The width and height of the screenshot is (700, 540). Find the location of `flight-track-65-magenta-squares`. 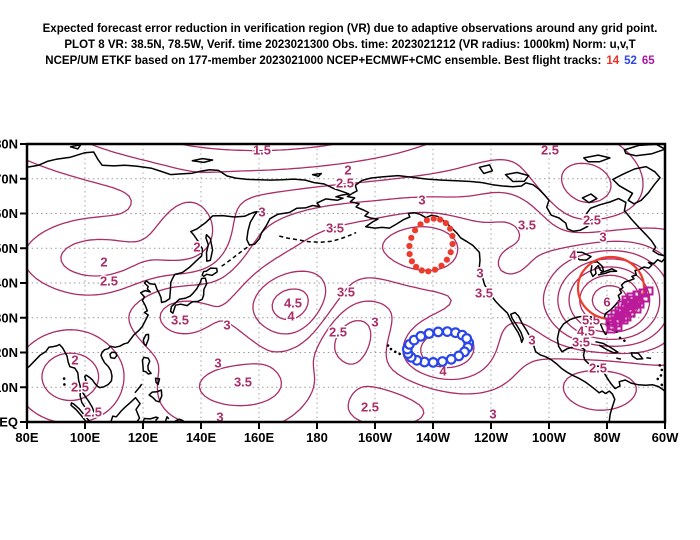

flight-track-65-magenta-squares is located at coordinates (629, 310).